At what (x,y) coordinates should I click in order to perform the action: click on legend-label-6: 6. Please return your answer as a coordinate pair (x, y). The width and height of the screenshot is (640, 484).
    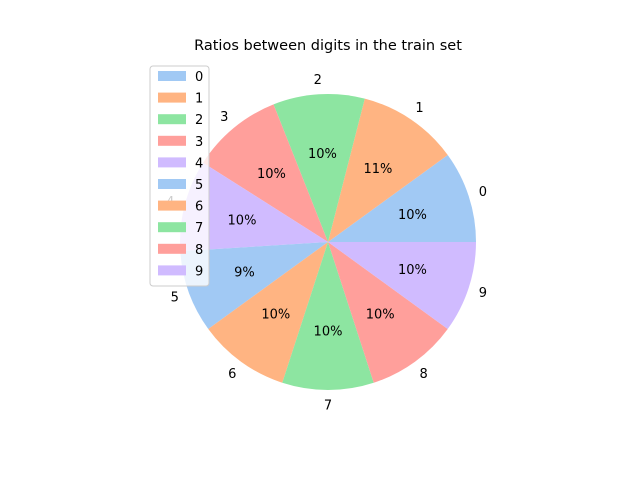
    Looking at the image, I should click on (199, 207).